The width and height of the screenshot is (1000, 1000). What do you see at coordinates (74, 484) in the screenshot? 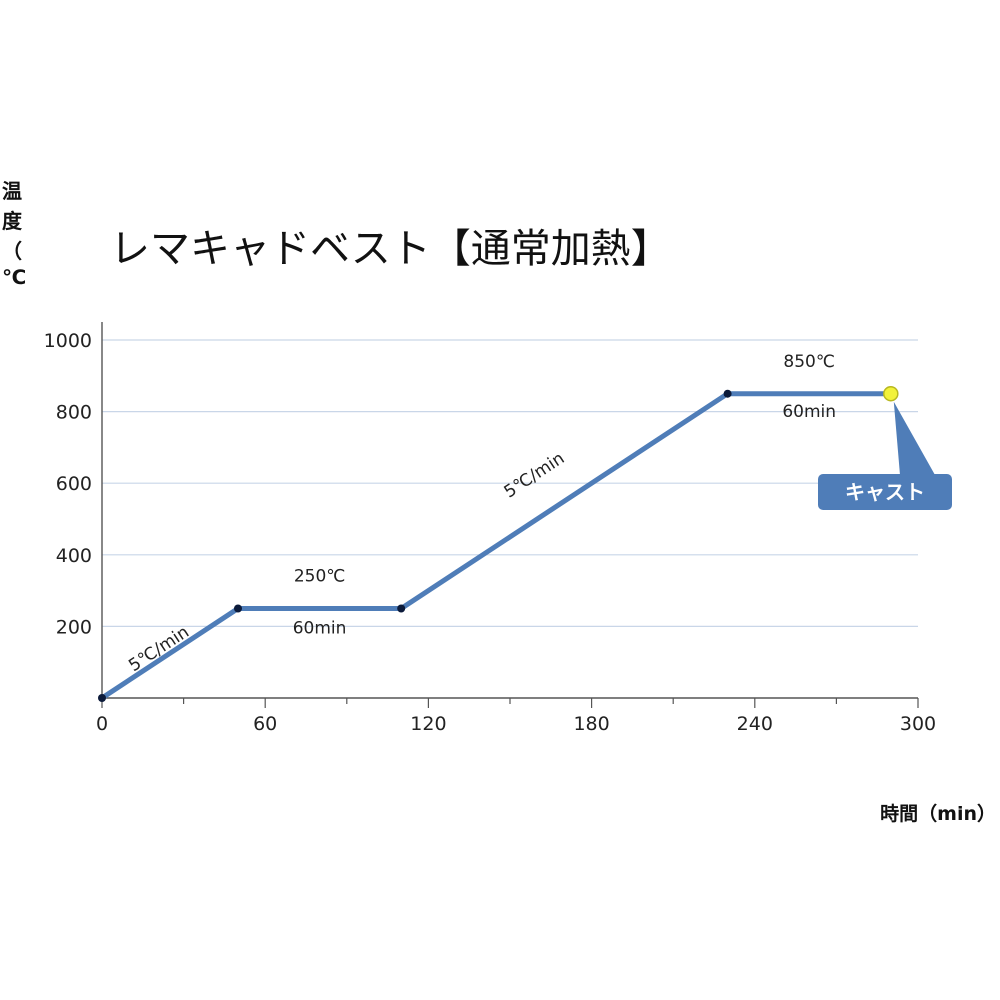
I see `y-tick-label-600: 600` at bounding box center [74, 484].